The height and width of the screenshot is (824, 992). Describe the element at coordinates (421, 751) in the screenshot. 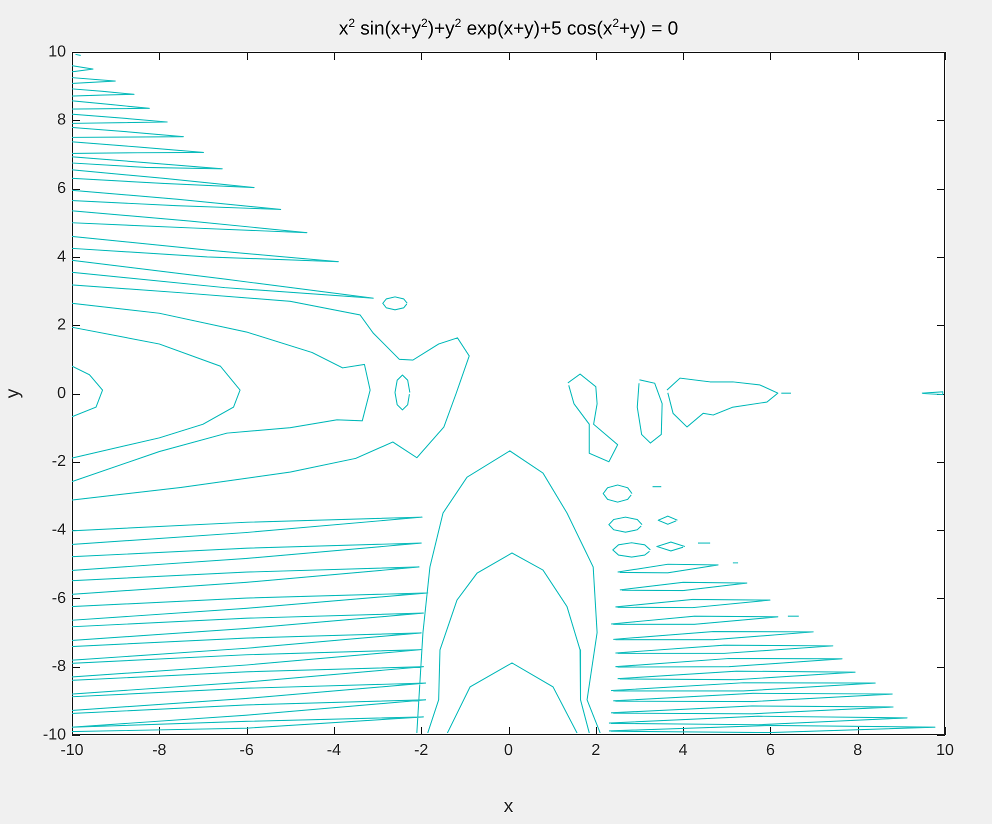

I see `x-tick-label: -2` at that location.